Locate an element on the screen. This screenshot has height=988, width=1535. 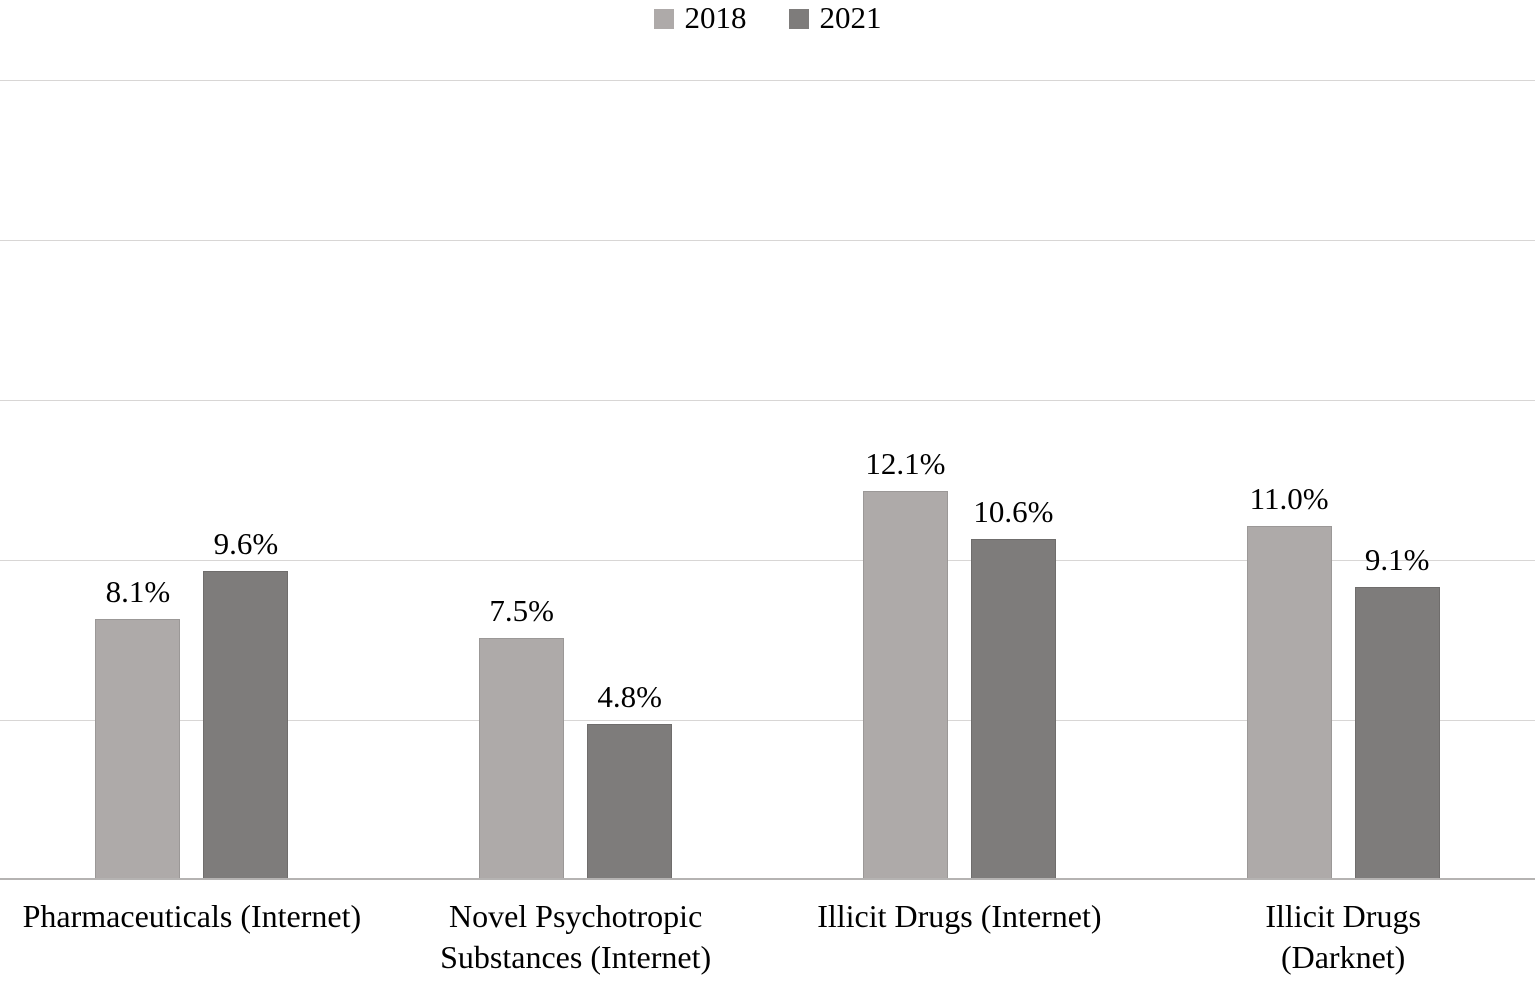
gridline-20pct is located at coordinates (767, 240).